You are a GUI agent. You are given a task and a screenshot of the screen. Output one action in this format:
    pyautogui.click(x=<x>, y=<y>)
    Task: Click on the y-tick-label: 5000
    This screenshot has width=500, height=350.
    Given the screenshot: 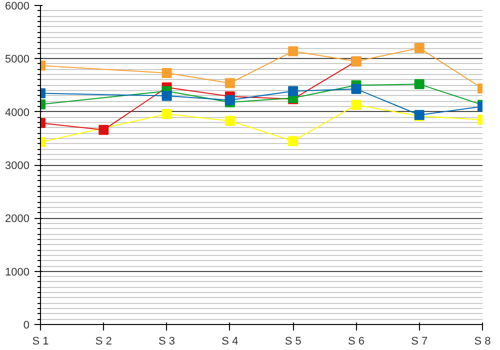 What is the action you would take?
    pyautogui.click(x=17, y=60)
    